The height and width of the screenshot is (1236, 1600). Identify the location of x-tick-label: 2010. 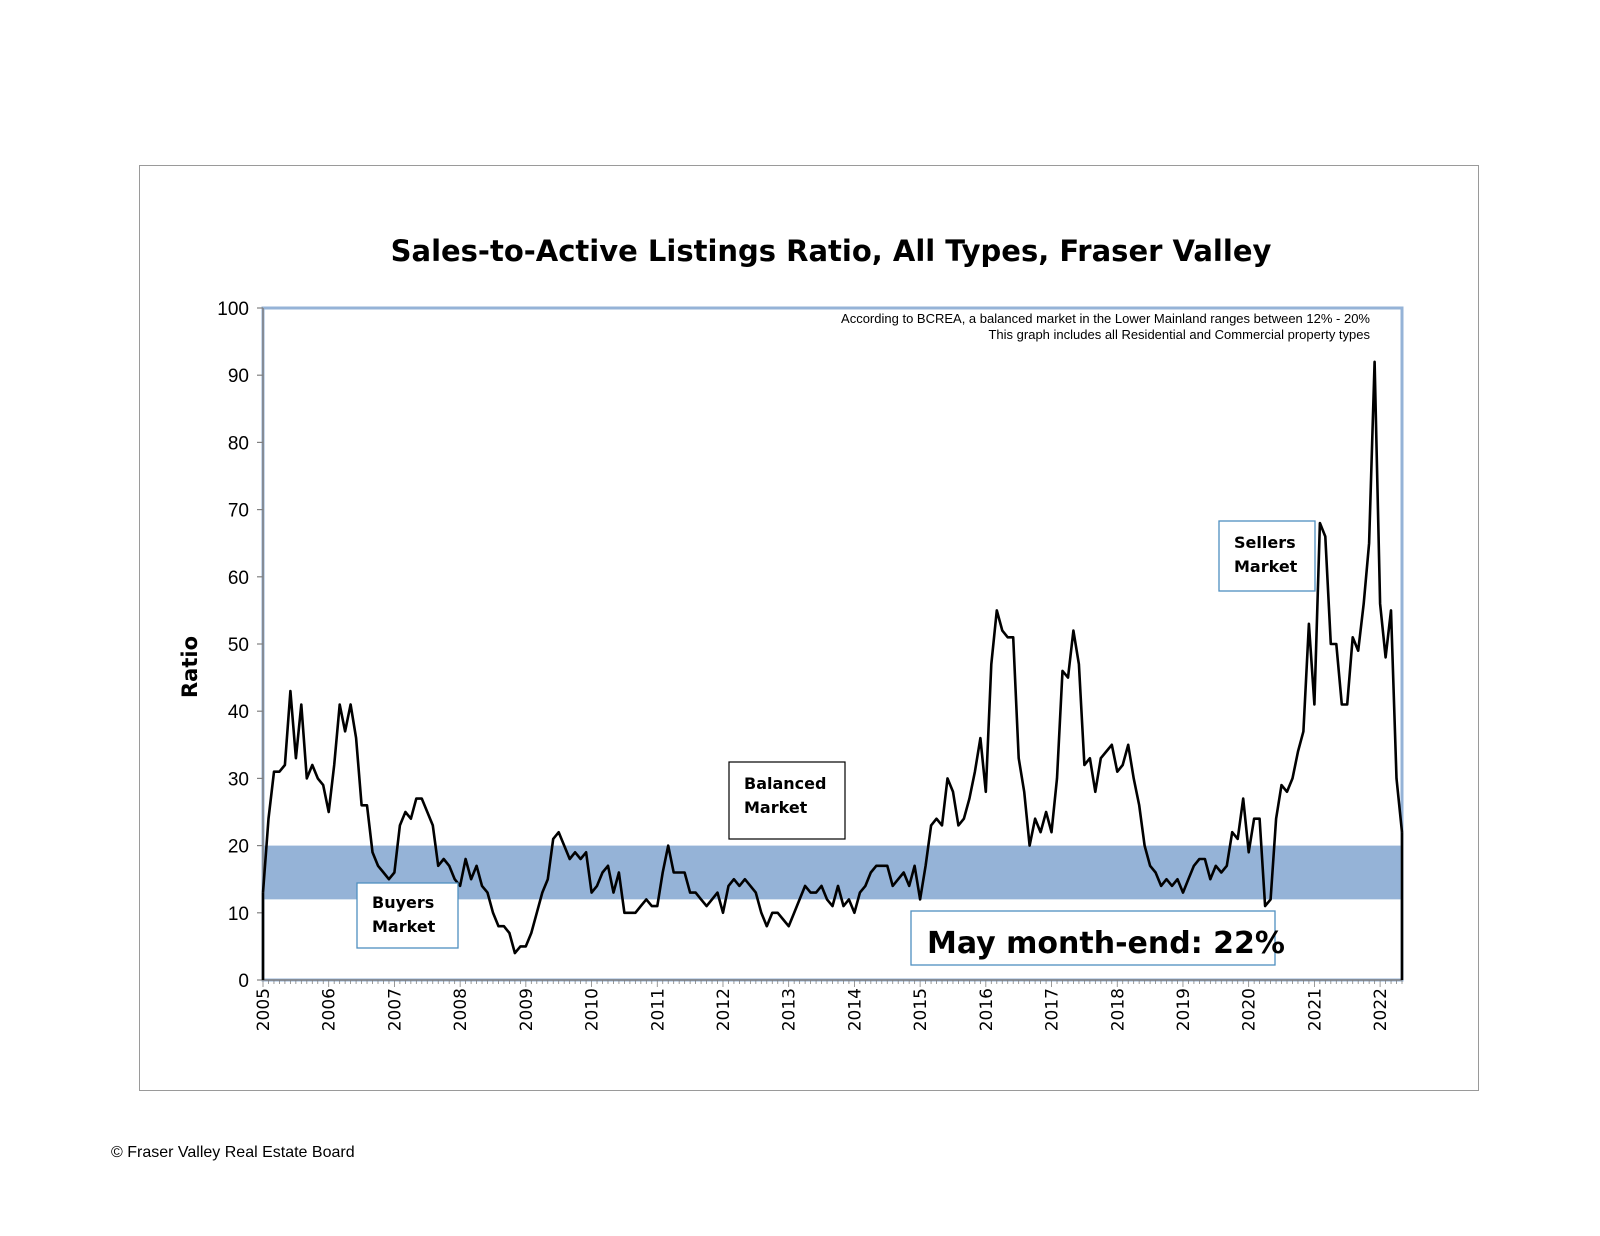
(593, 1009).